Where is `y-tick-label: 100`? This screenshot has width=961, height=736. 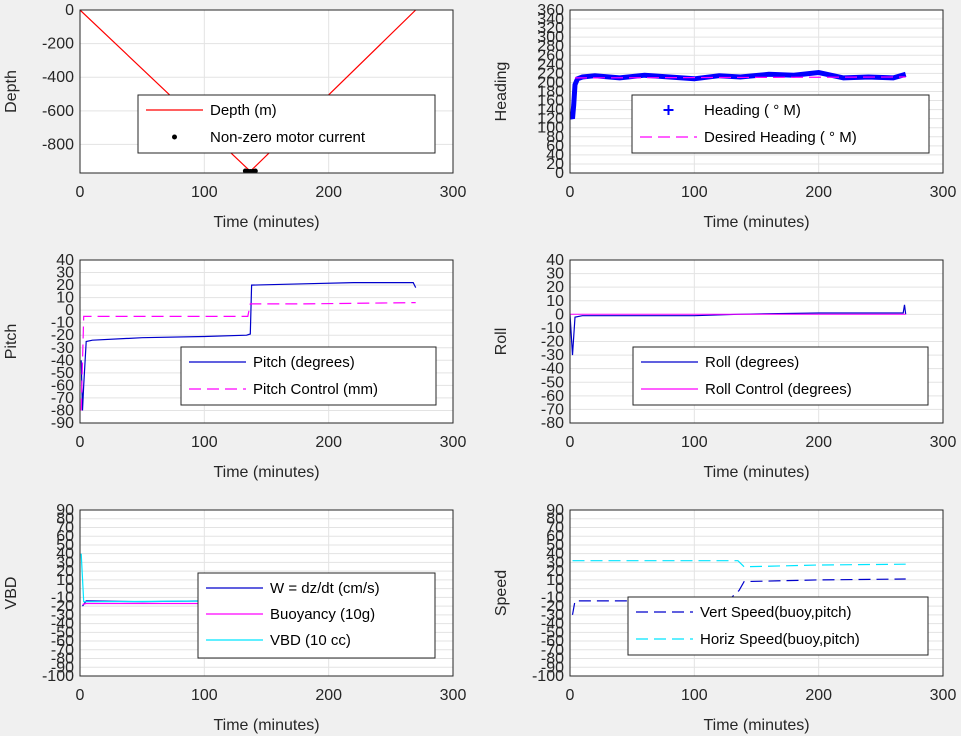 y-tick-label: 100 is located at coordinates (550, 128).